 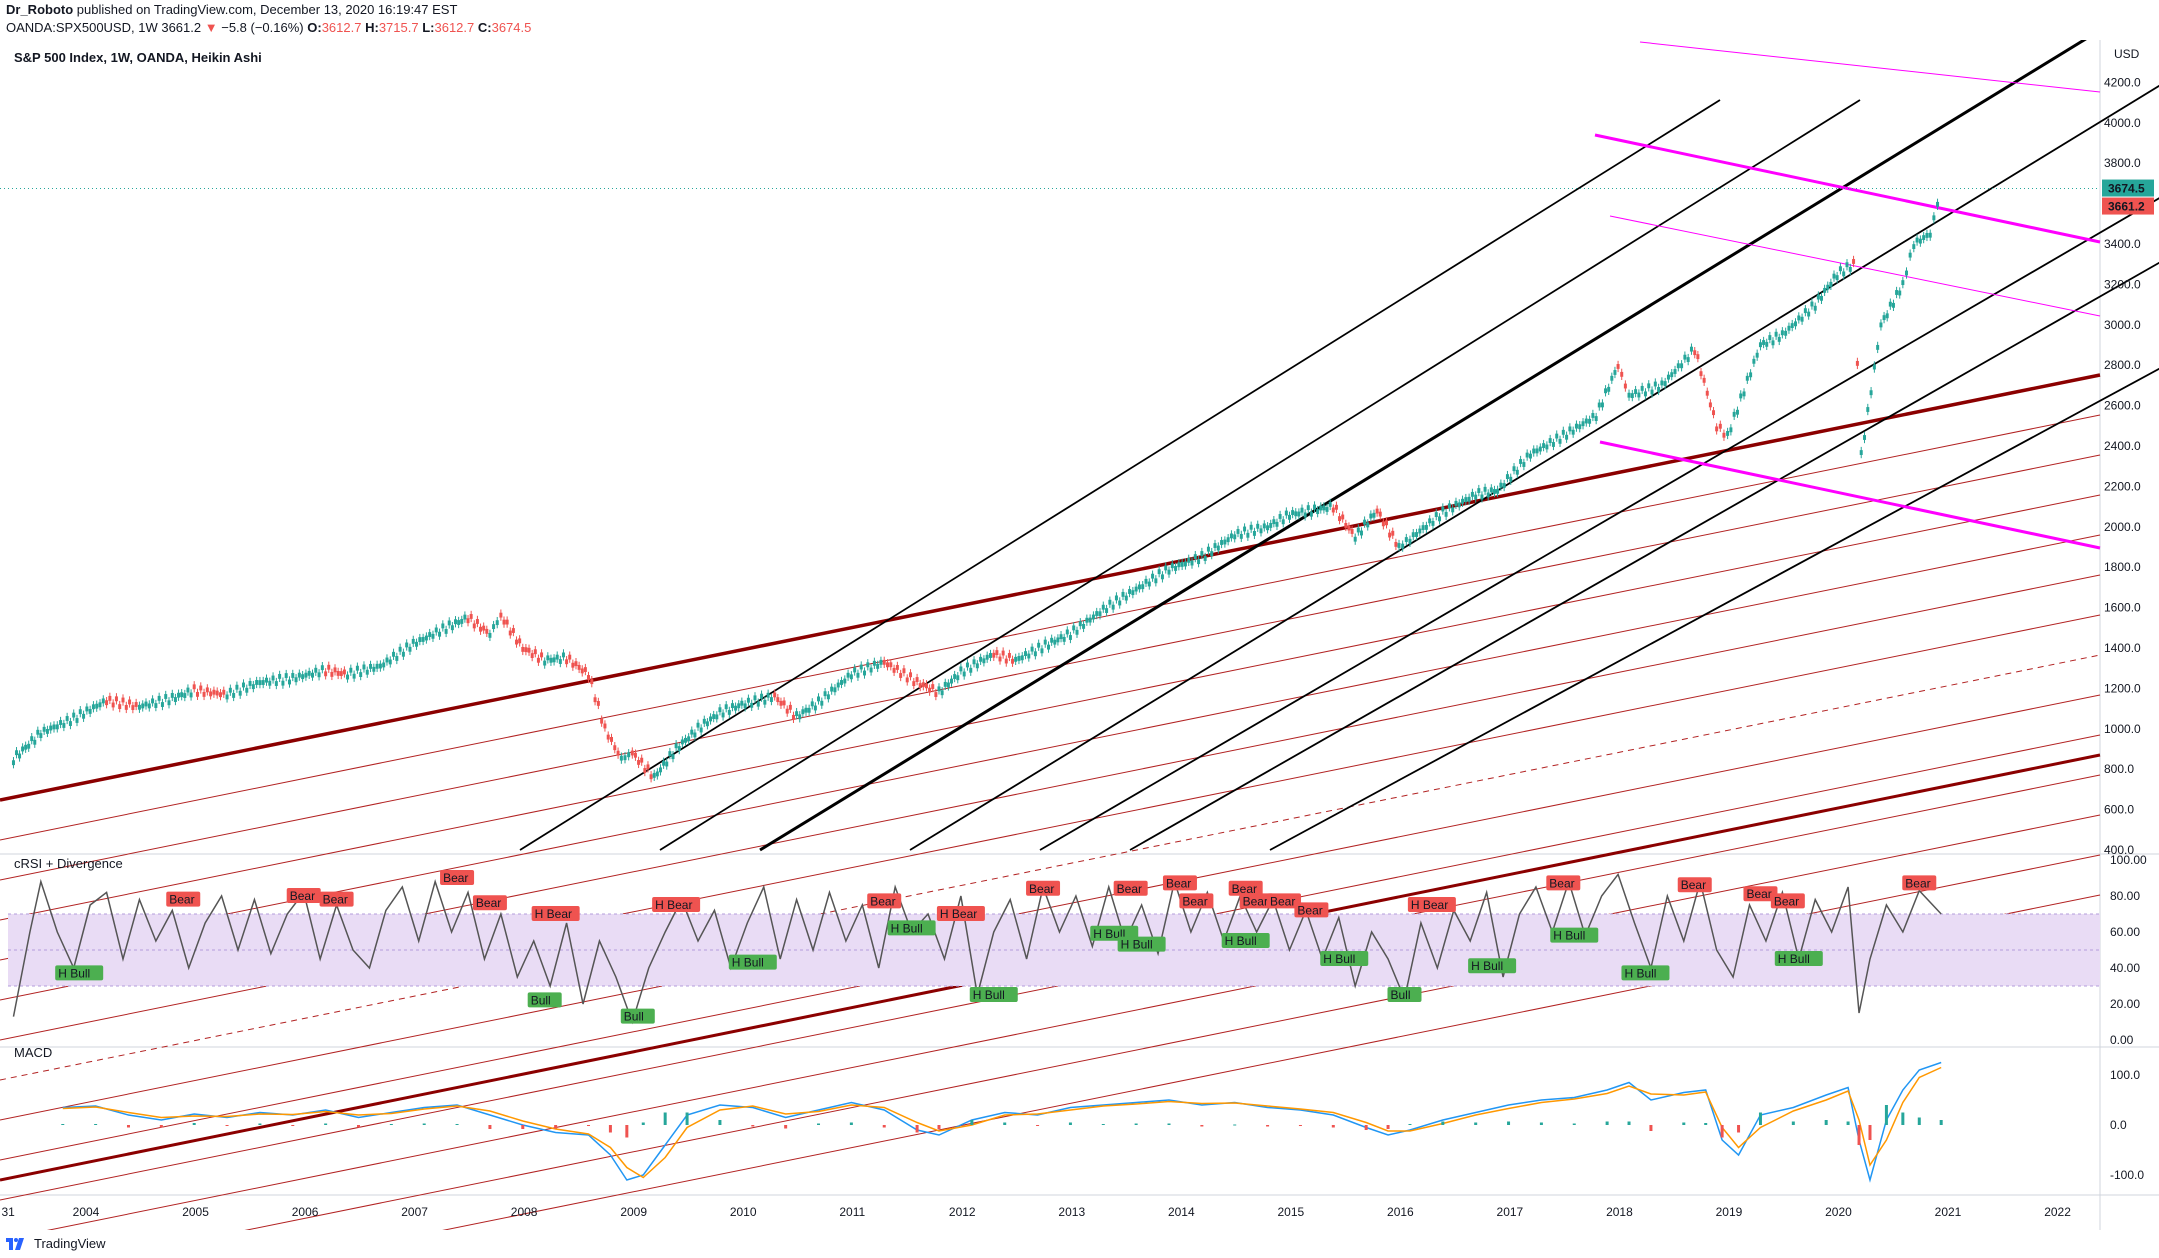 What do you see at coordinates (33, 1052) in the screenshot?
I see `macd-title: MACD` at bounding box center [33, 1052].